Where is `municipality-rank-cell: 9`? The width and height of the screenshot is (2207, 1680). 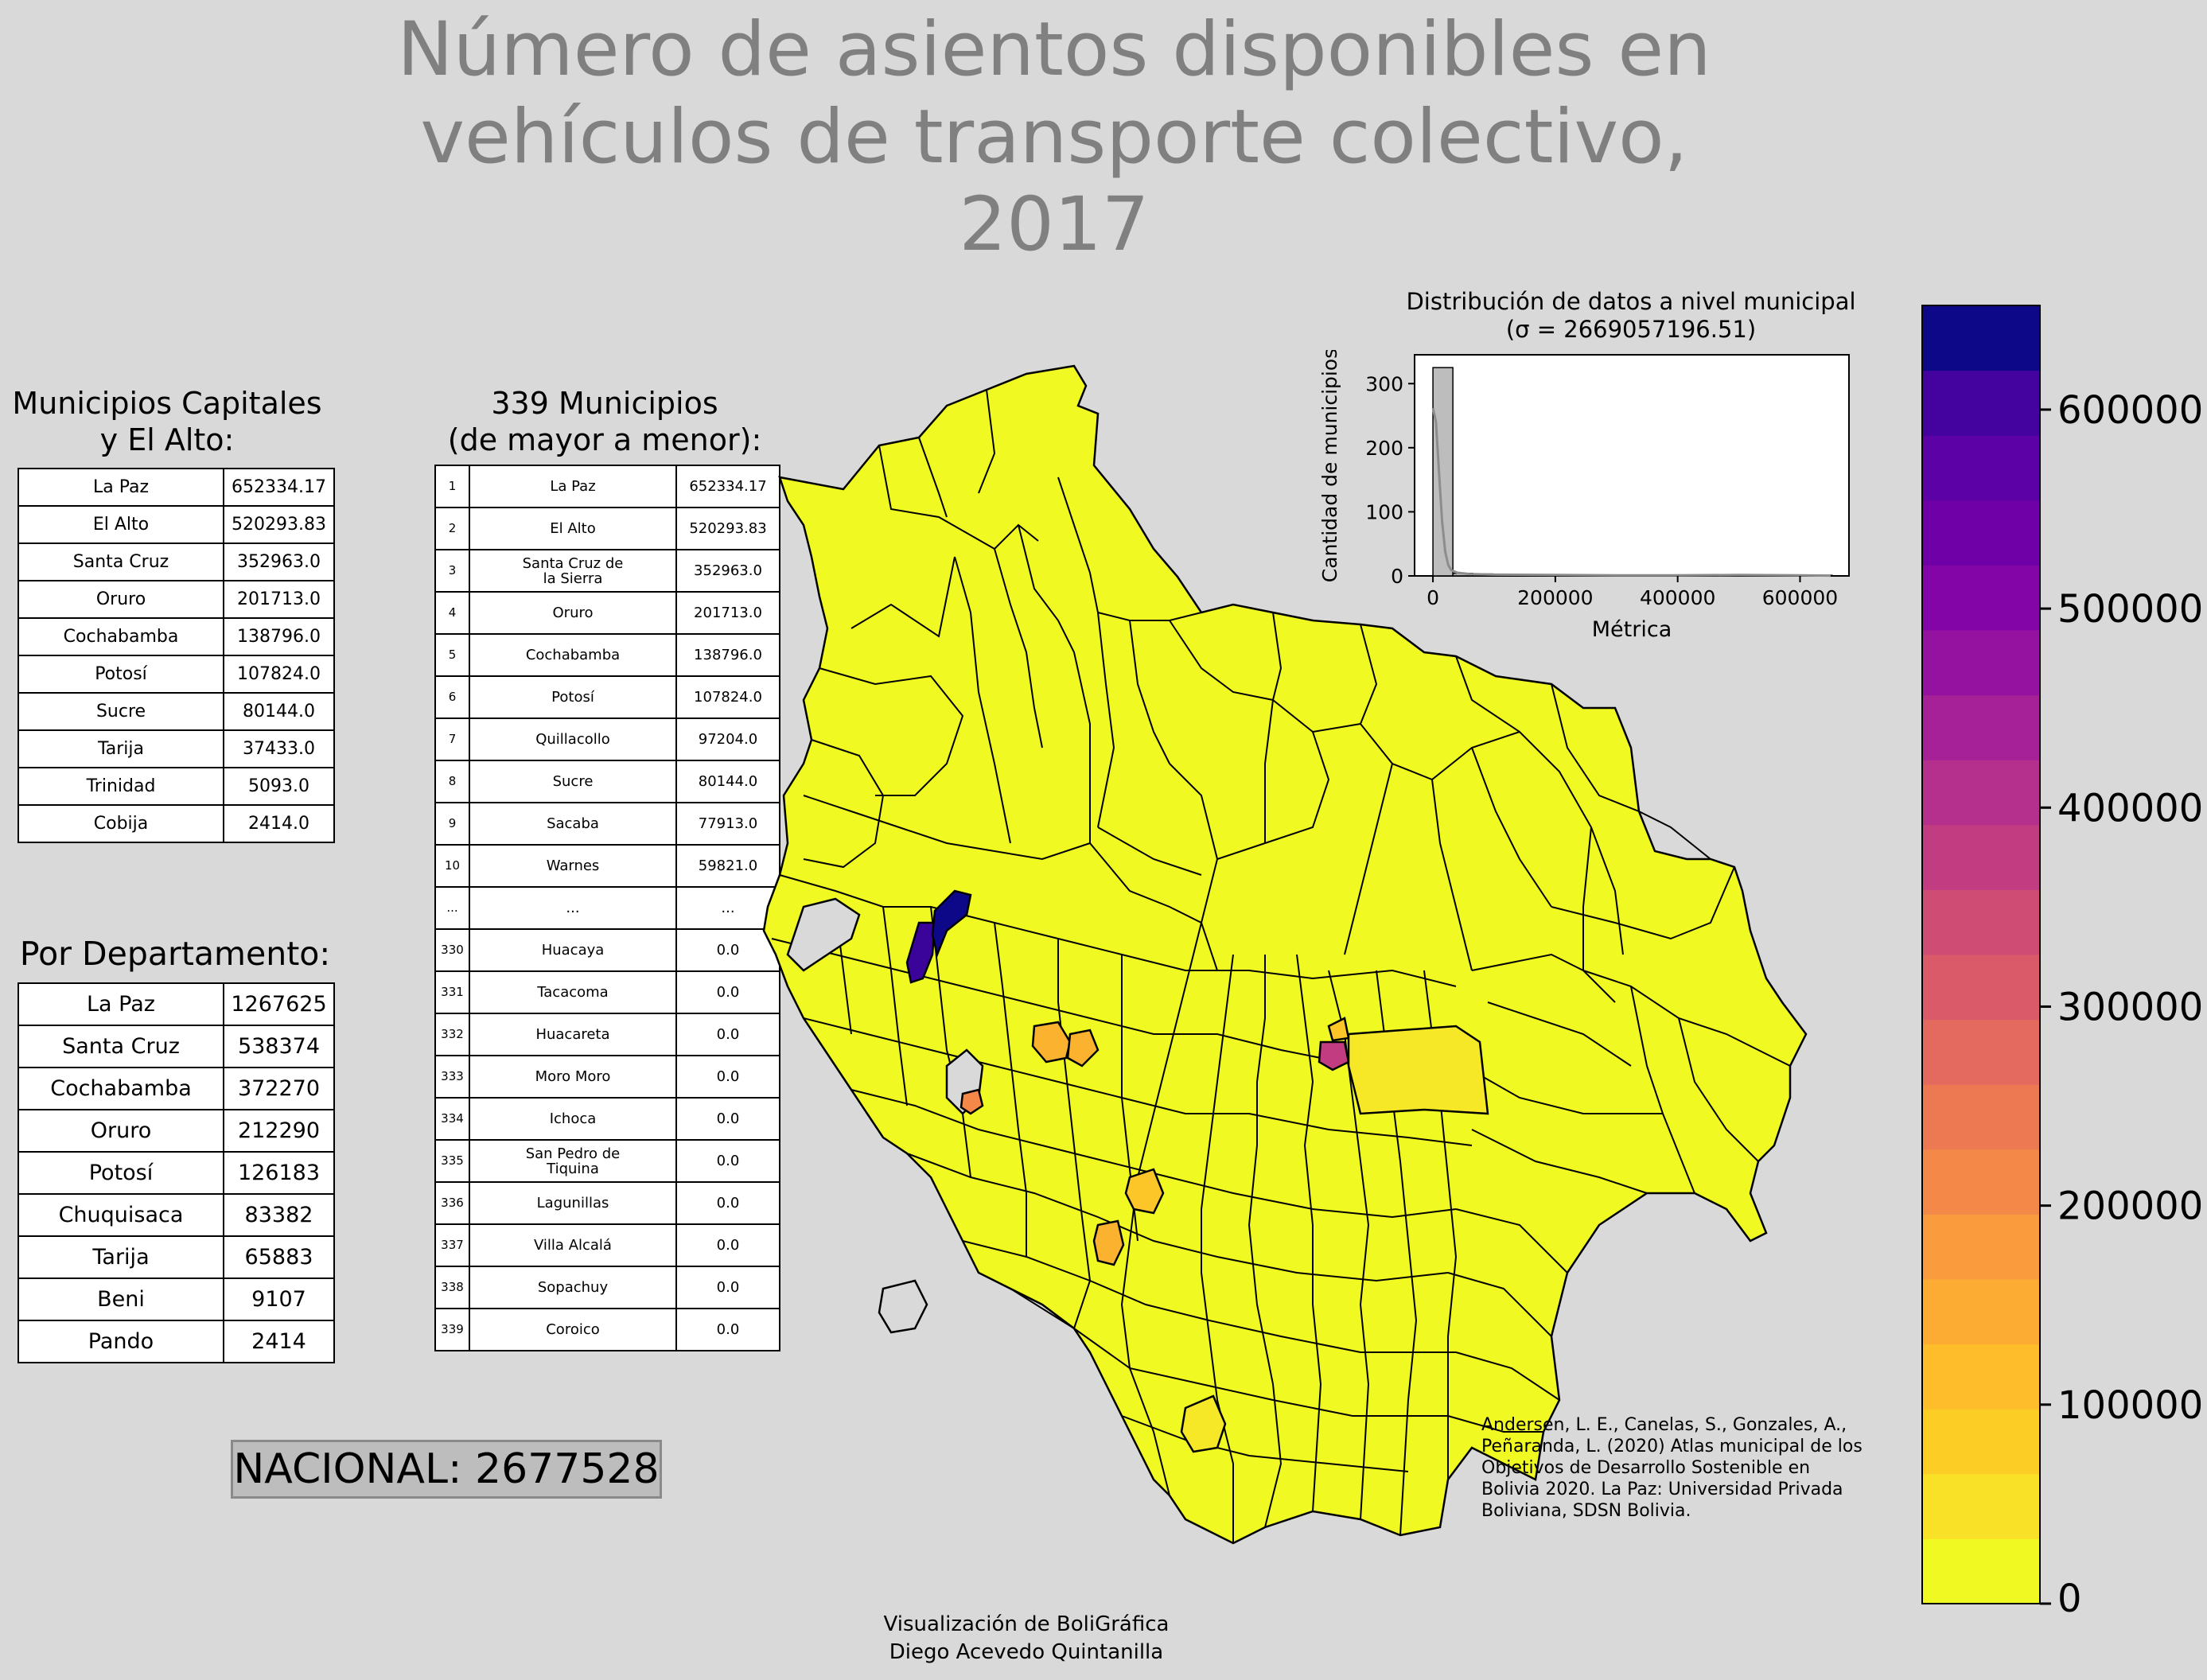
municipality-rank-cell: 9 is located at coordinates (452, 824).